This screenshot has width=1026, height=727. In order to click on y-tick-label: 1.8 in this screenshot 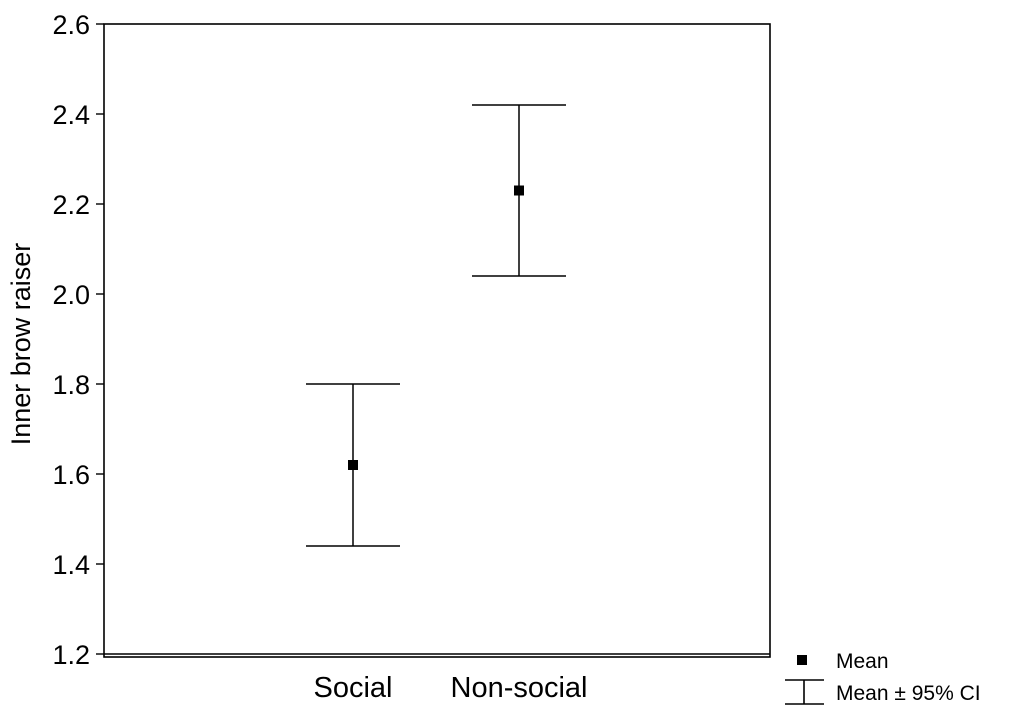, I will do `click(71, 385)`.